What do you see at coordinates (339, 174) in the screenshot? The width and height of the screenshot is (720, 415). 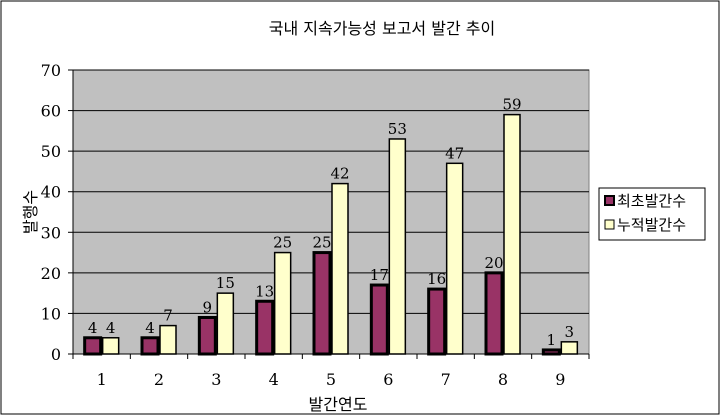 I see `data-label-cumulative: 42` at bounding box center [339, 174].